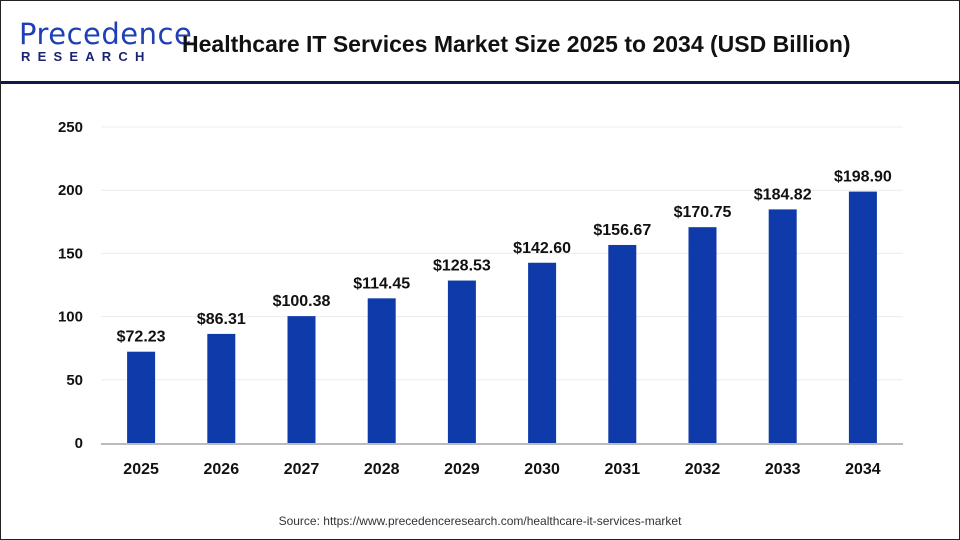 This screenshot has width=960, height=540. I want to click on x-tick-label: 2034, so click(863, 469).